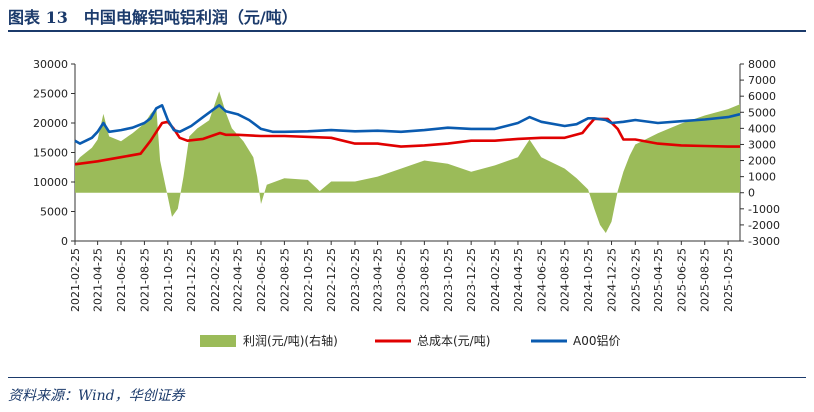  What do you see at coordinates (762, 64) in the screenshot?
I see `y-right-tick-label: 8000` at bounding box center [762, 64].